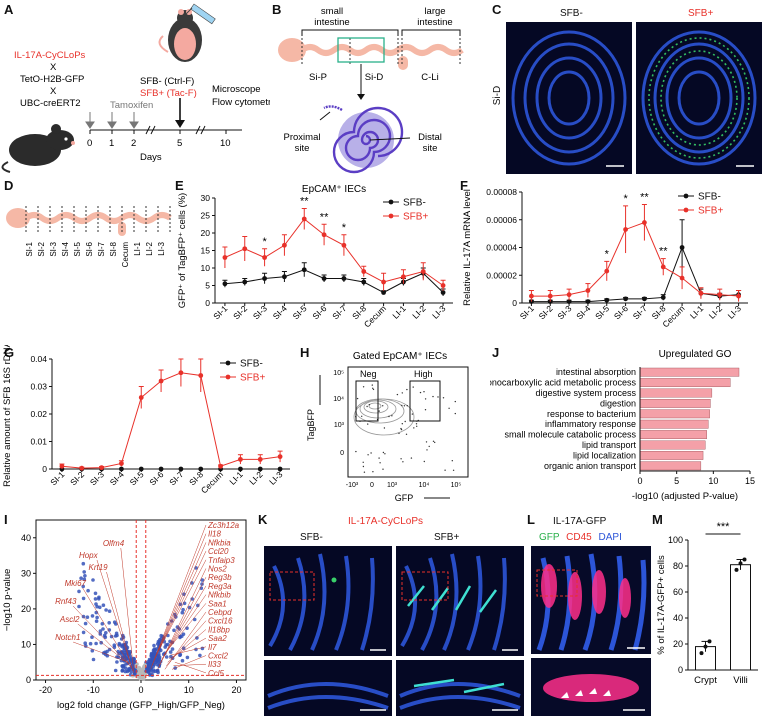 This screenshot has width=764, height=717. What do you see at coordinates (589, 614) in the screenshot?
I see `panel-l: IL-17A-GFP GFP CD45 DAPI` at bounding box center [589, 614].